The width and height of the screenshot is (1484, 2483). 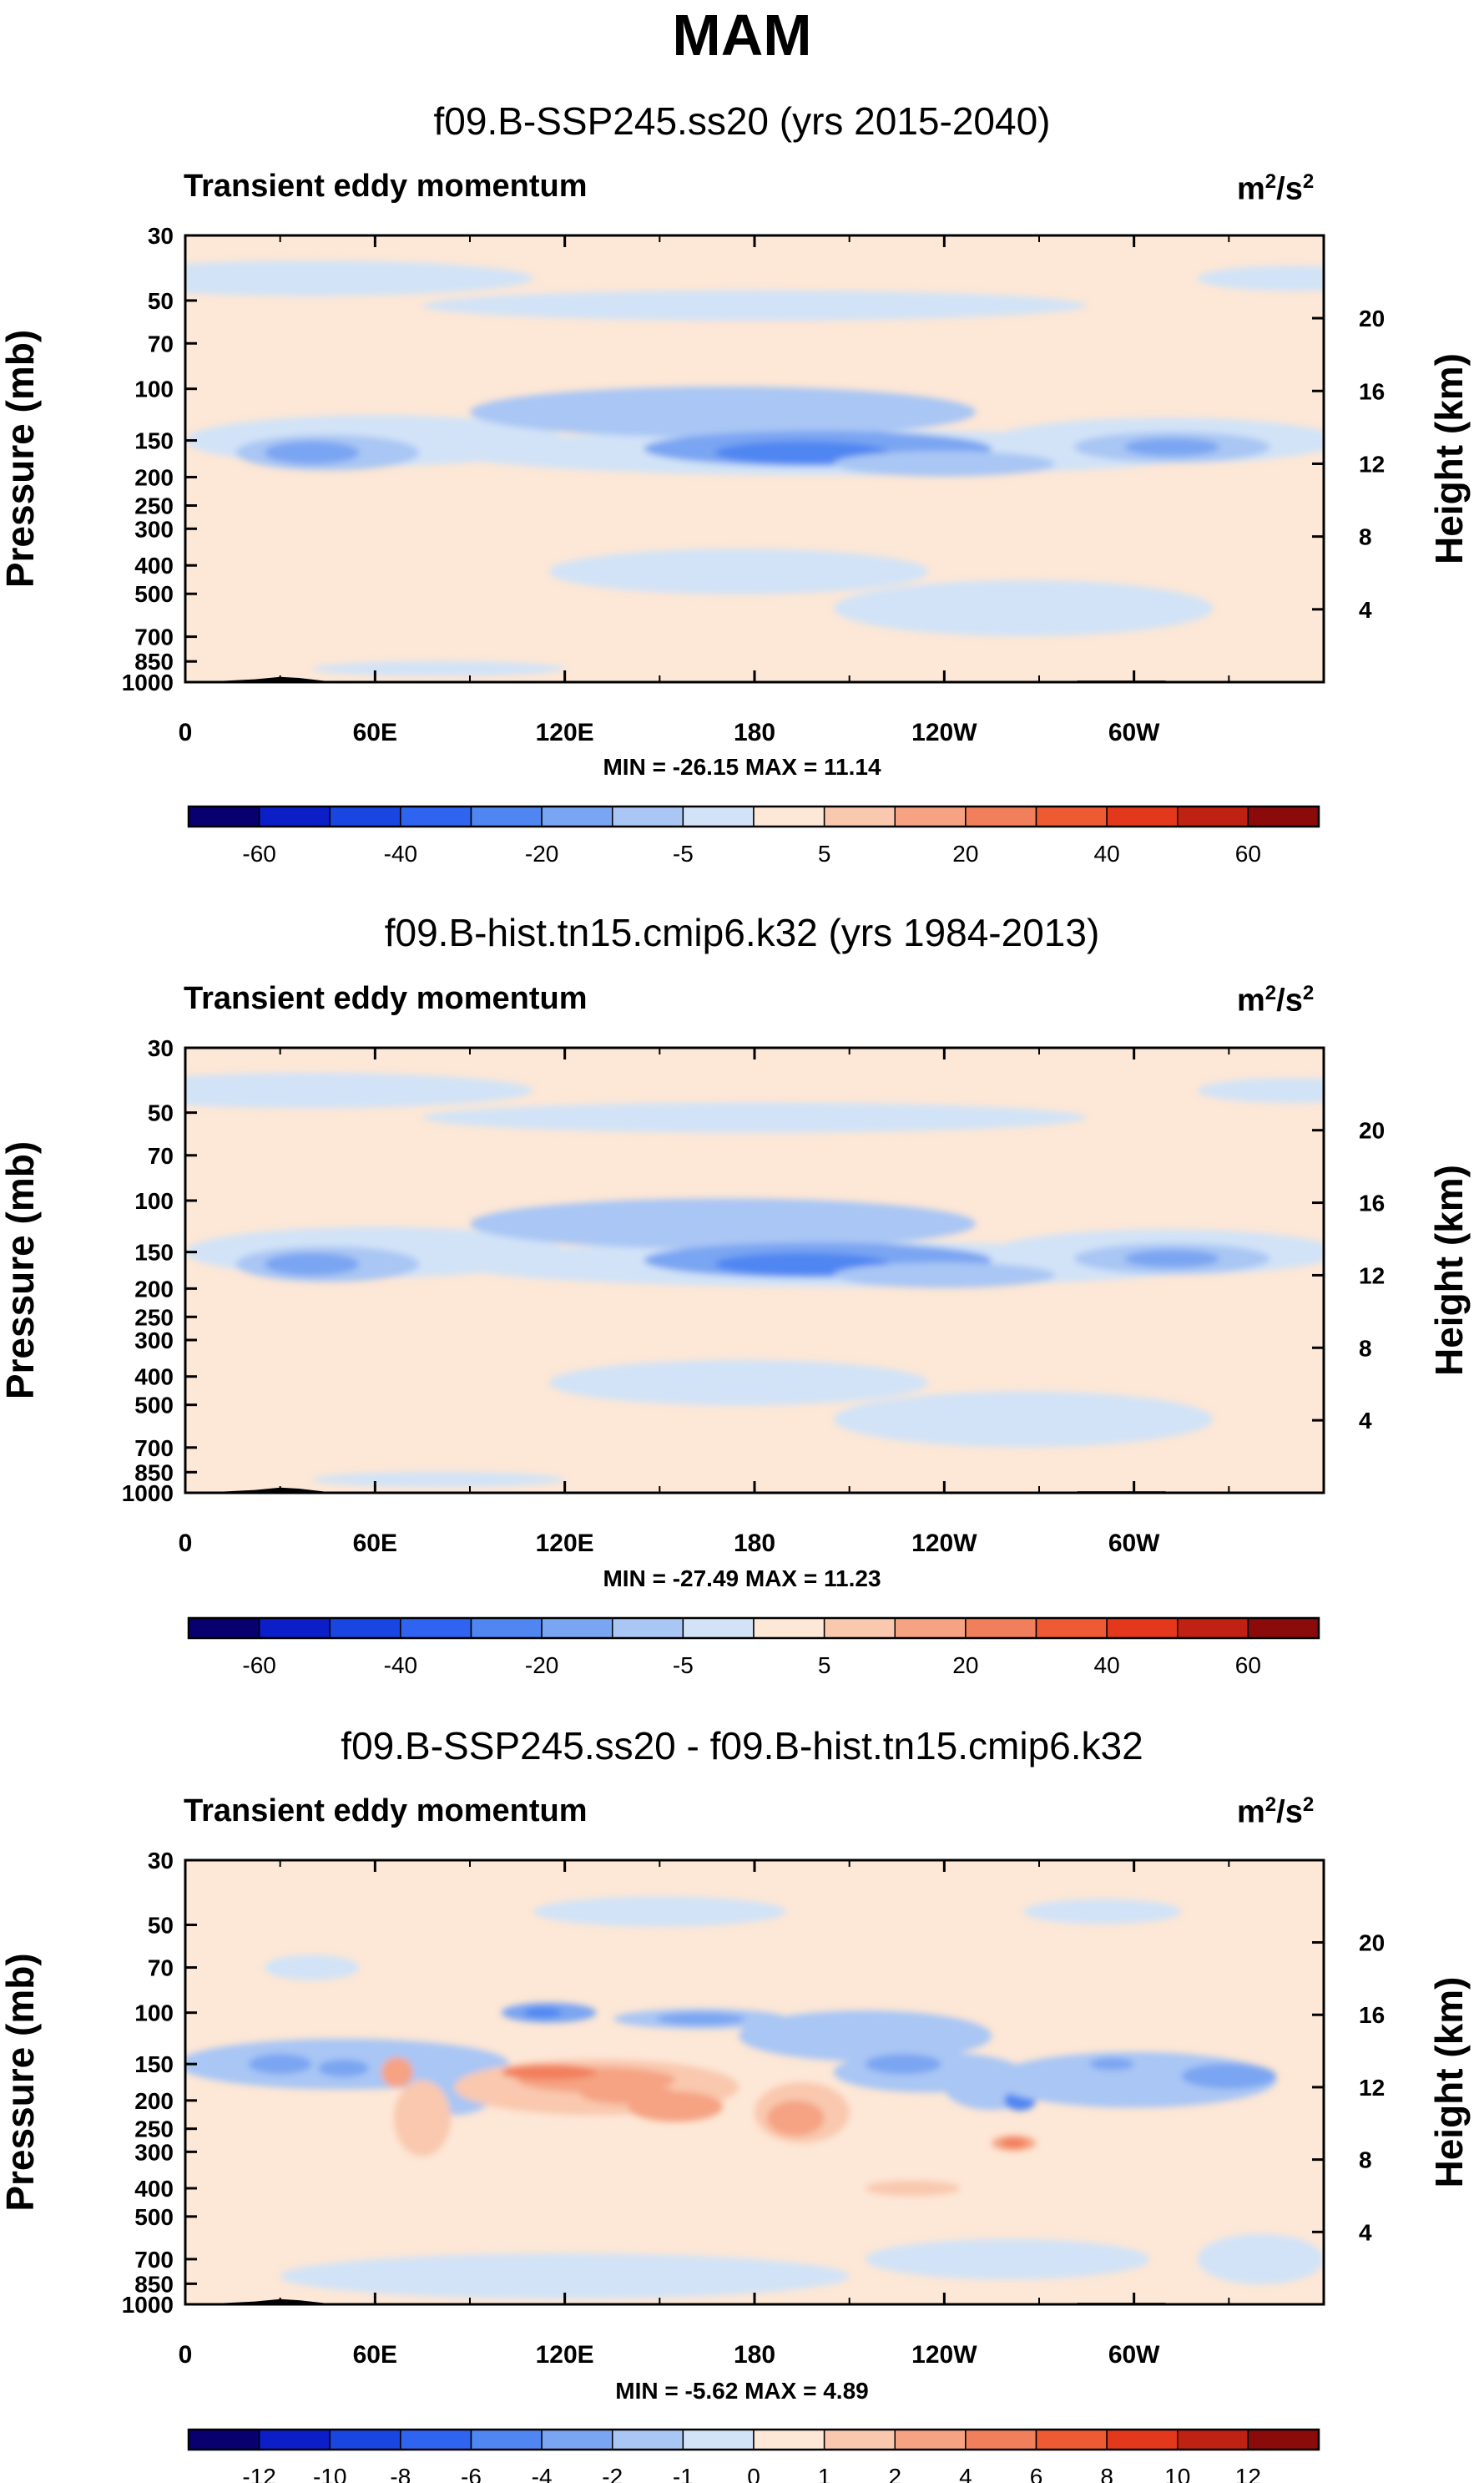 What do you see at coordinates (386, 998) in the screenshot?
I see `panel-2-variable-label: Transient eddy momentum` at bounding box center [386, 998].